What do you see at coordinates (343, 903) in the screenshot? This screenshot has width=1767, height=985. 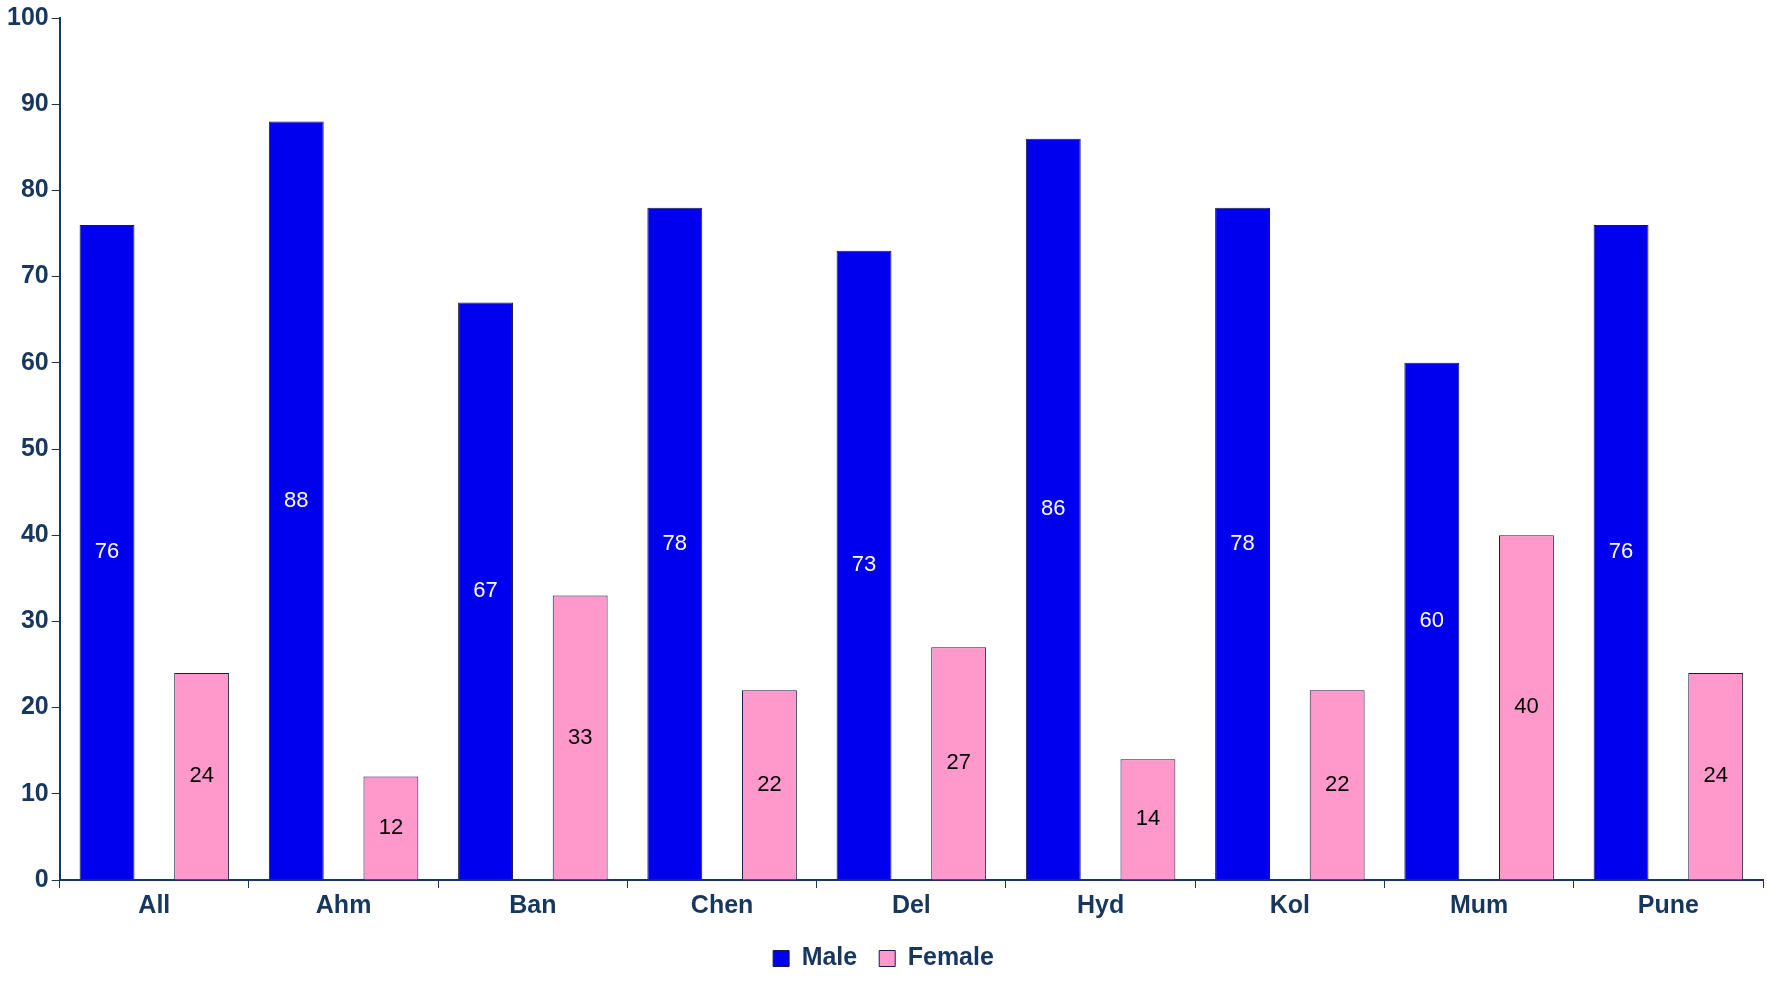 I see `x-tick-label: Ahm` at bounding box center [343, 903].